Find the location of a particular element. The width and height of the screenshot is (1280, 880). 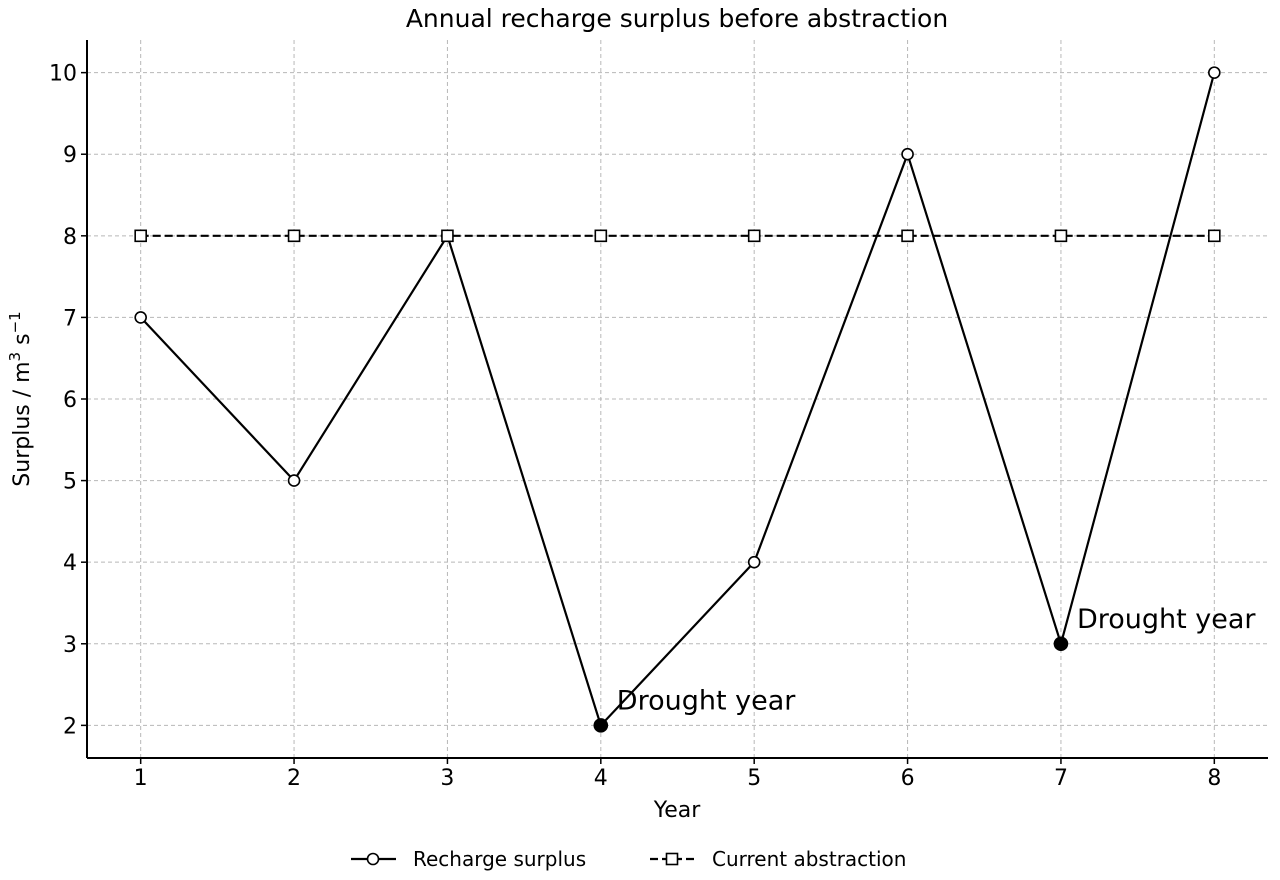

y-tick-label: 6 is located at coordinates (70, 400).